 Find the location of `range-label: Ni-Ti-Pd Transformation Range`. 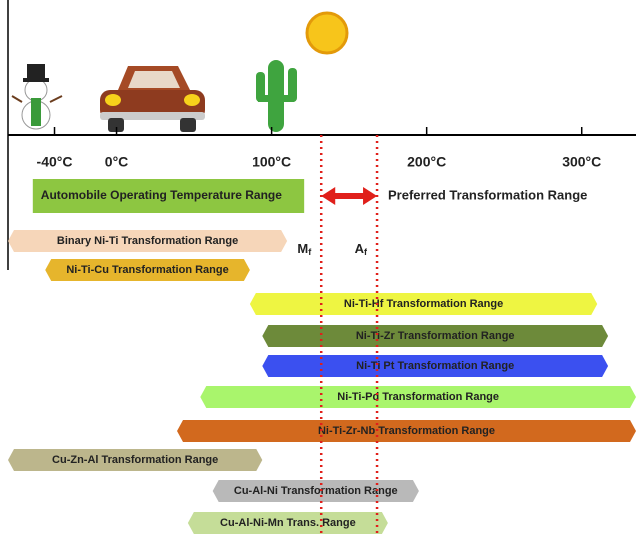

range-label: Ni-Ti-Pd Transformation Range is located at coordinates (418, 397).